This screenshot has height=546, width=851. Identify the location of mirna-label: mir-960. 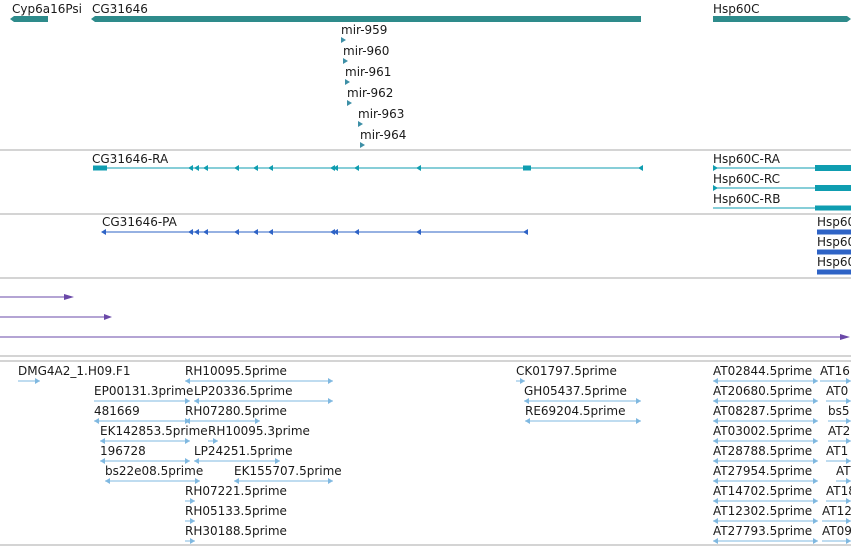
(366, 51).